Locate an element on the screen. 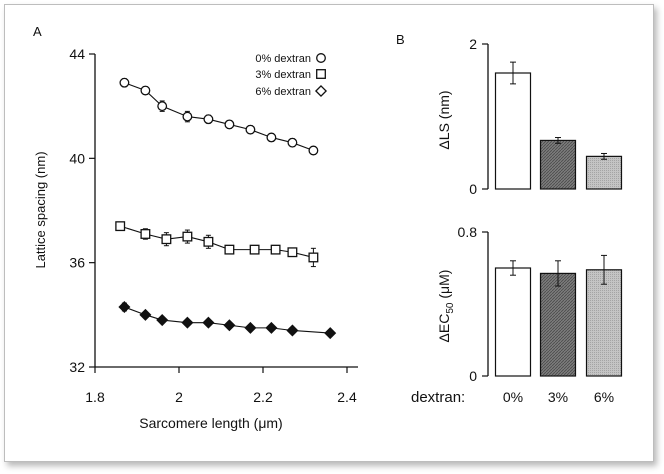  y-tick-label: 40 is located at coordinates (77, 158).